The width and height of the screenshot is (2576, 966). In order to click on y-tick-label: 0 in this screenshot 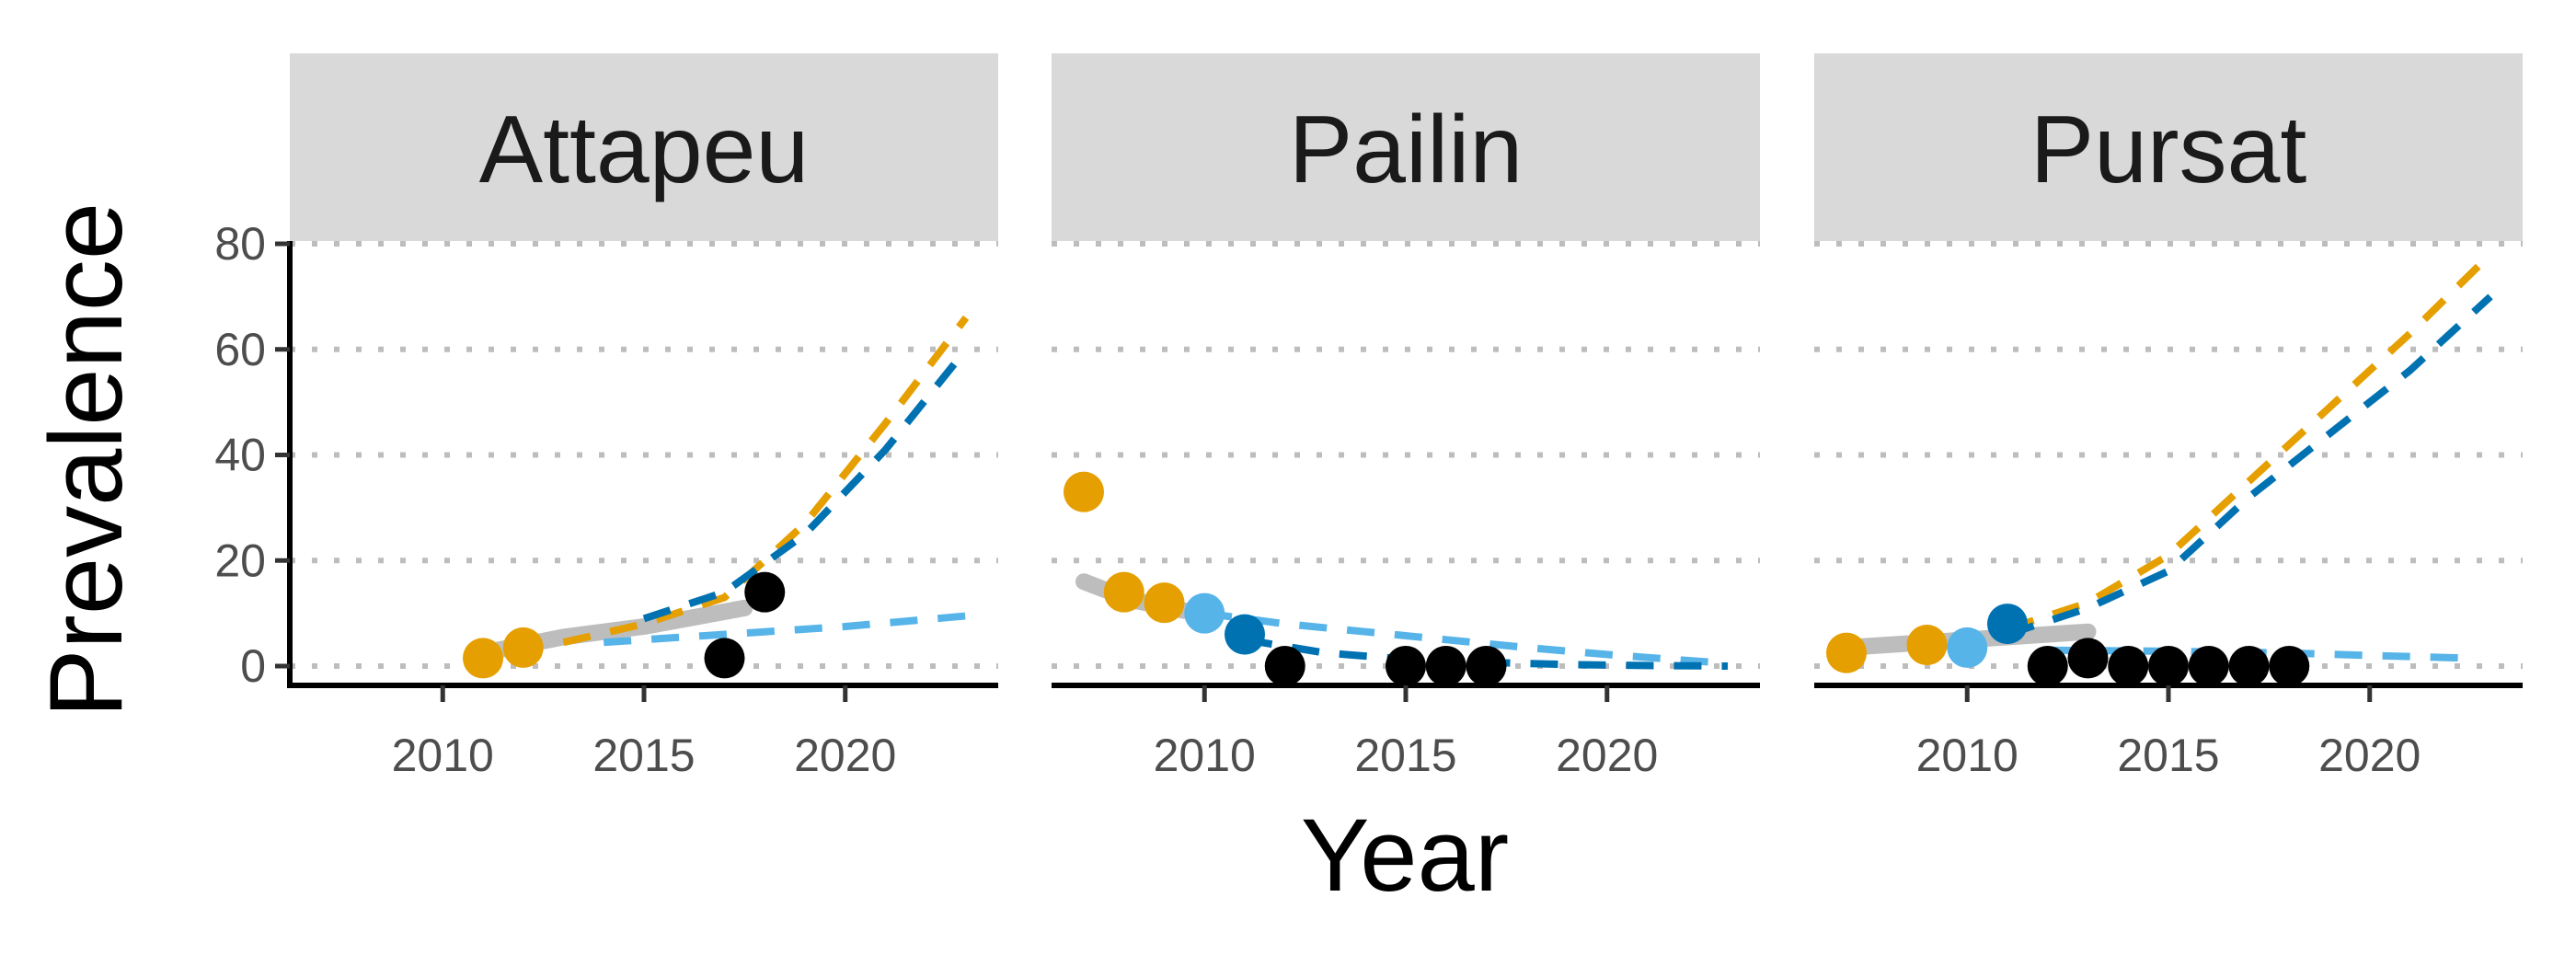, I will do `click(253, 666)`.